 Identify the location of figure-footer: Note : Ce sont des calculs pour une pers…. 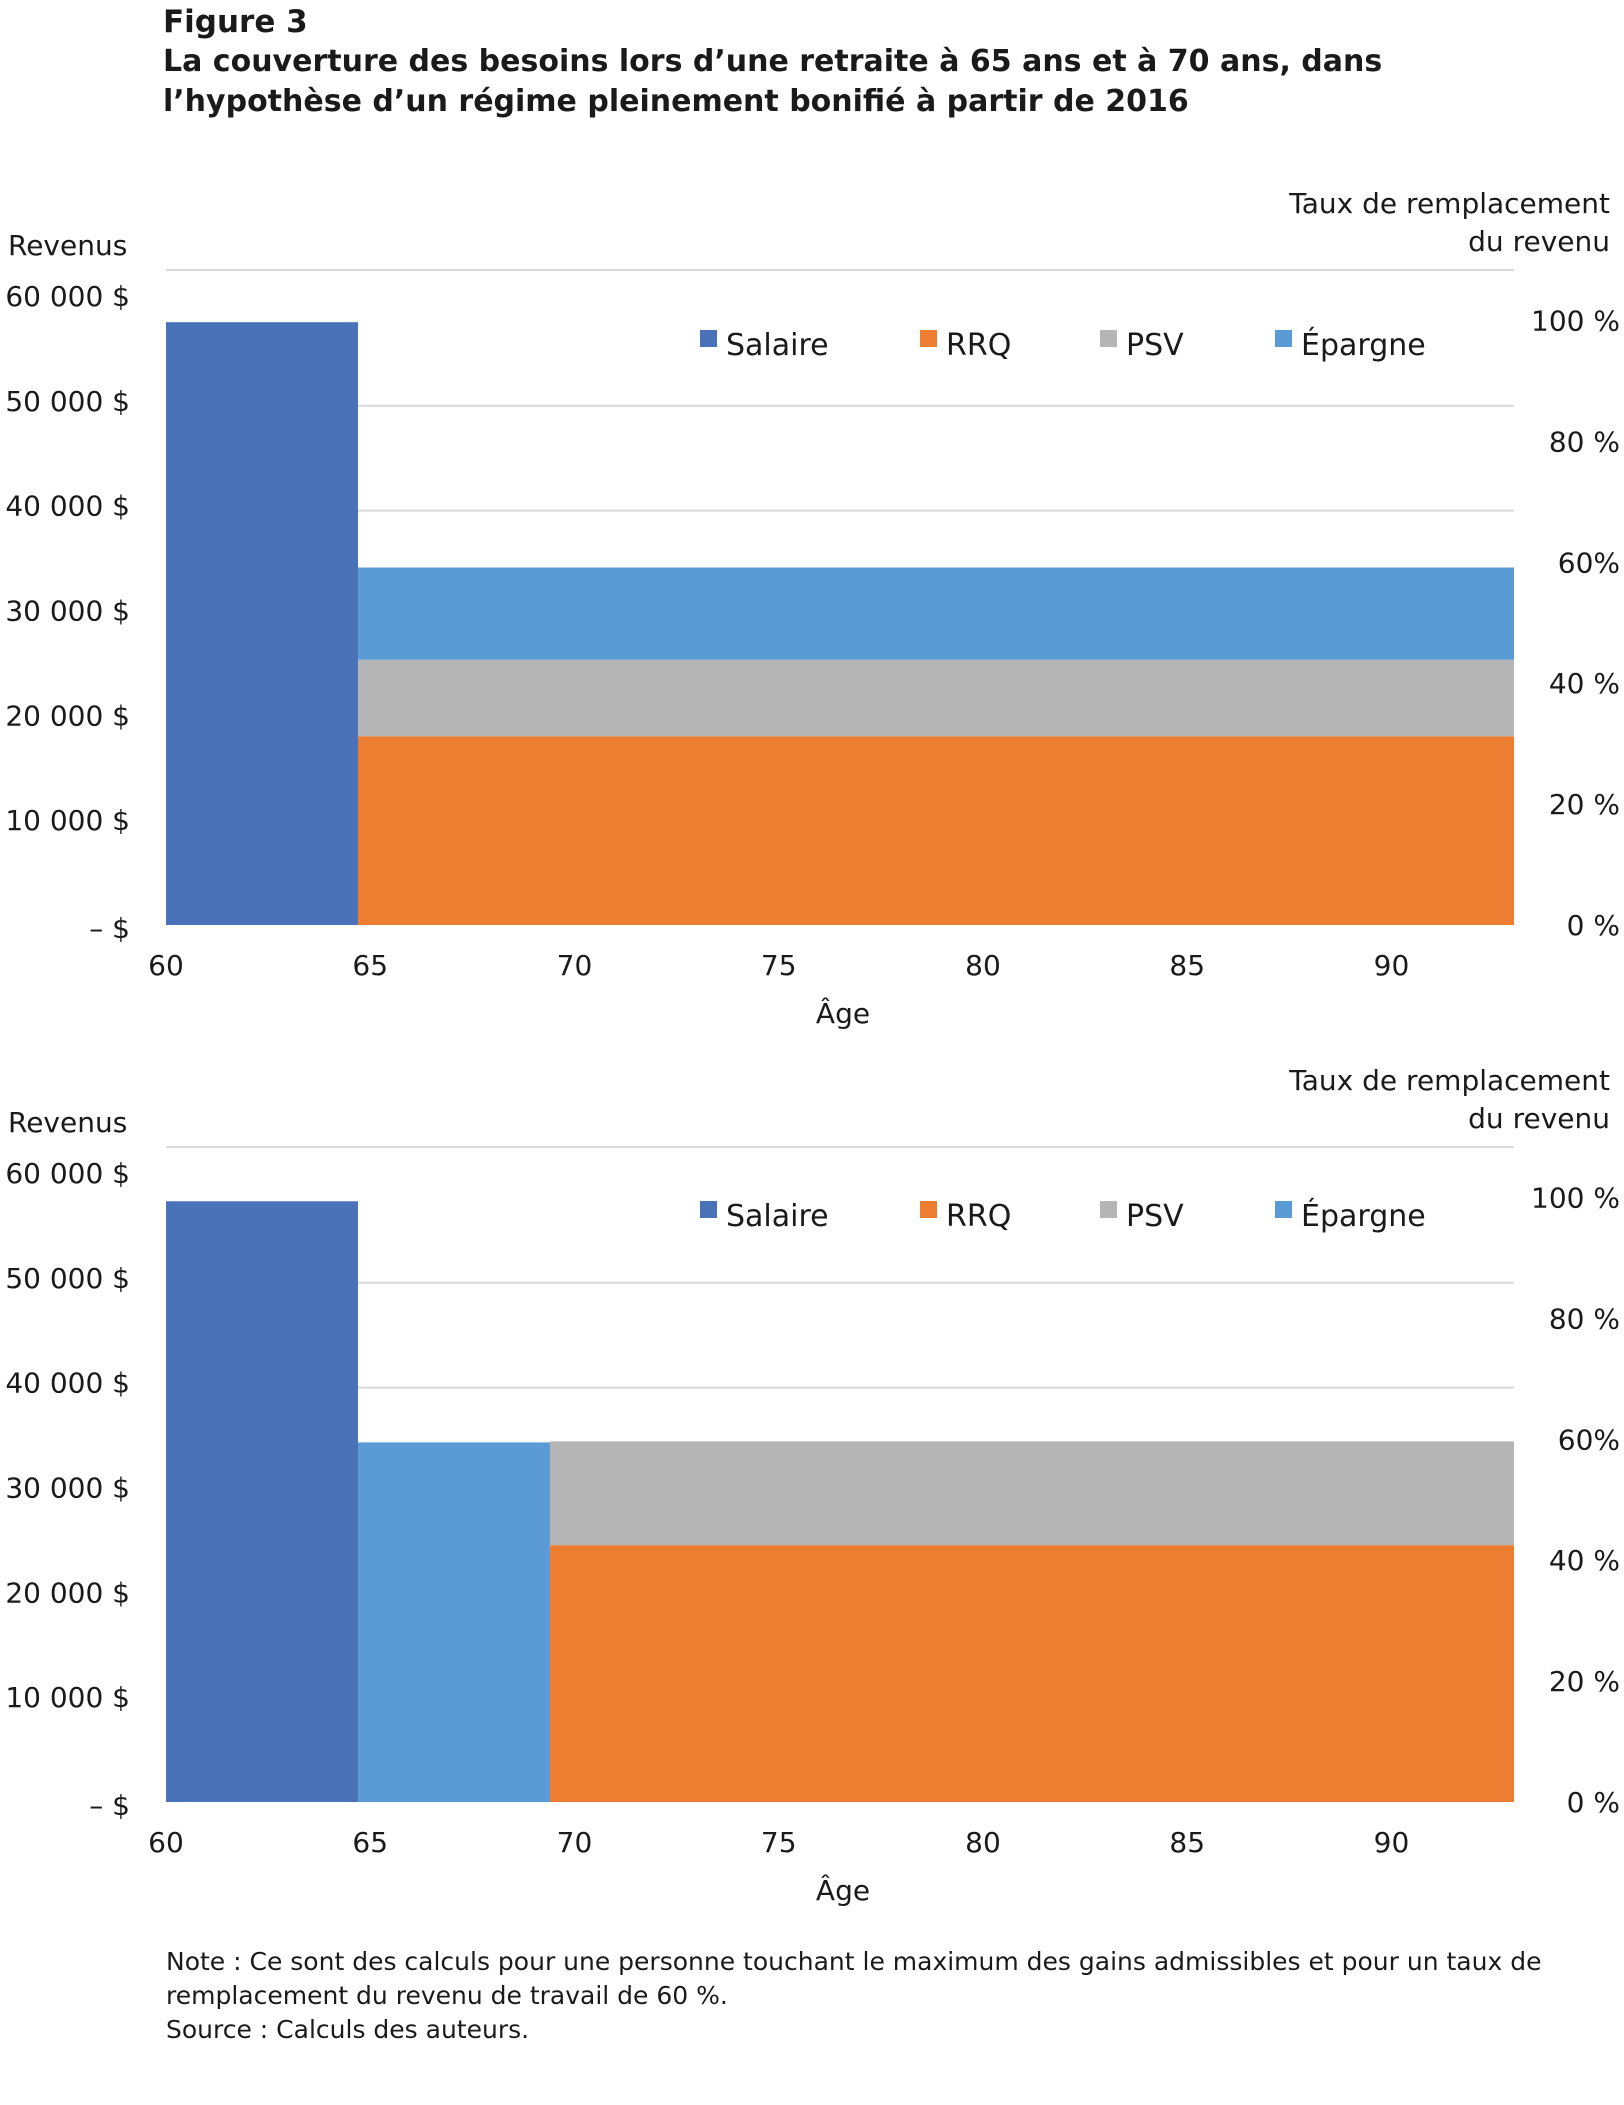
(876, 1996).